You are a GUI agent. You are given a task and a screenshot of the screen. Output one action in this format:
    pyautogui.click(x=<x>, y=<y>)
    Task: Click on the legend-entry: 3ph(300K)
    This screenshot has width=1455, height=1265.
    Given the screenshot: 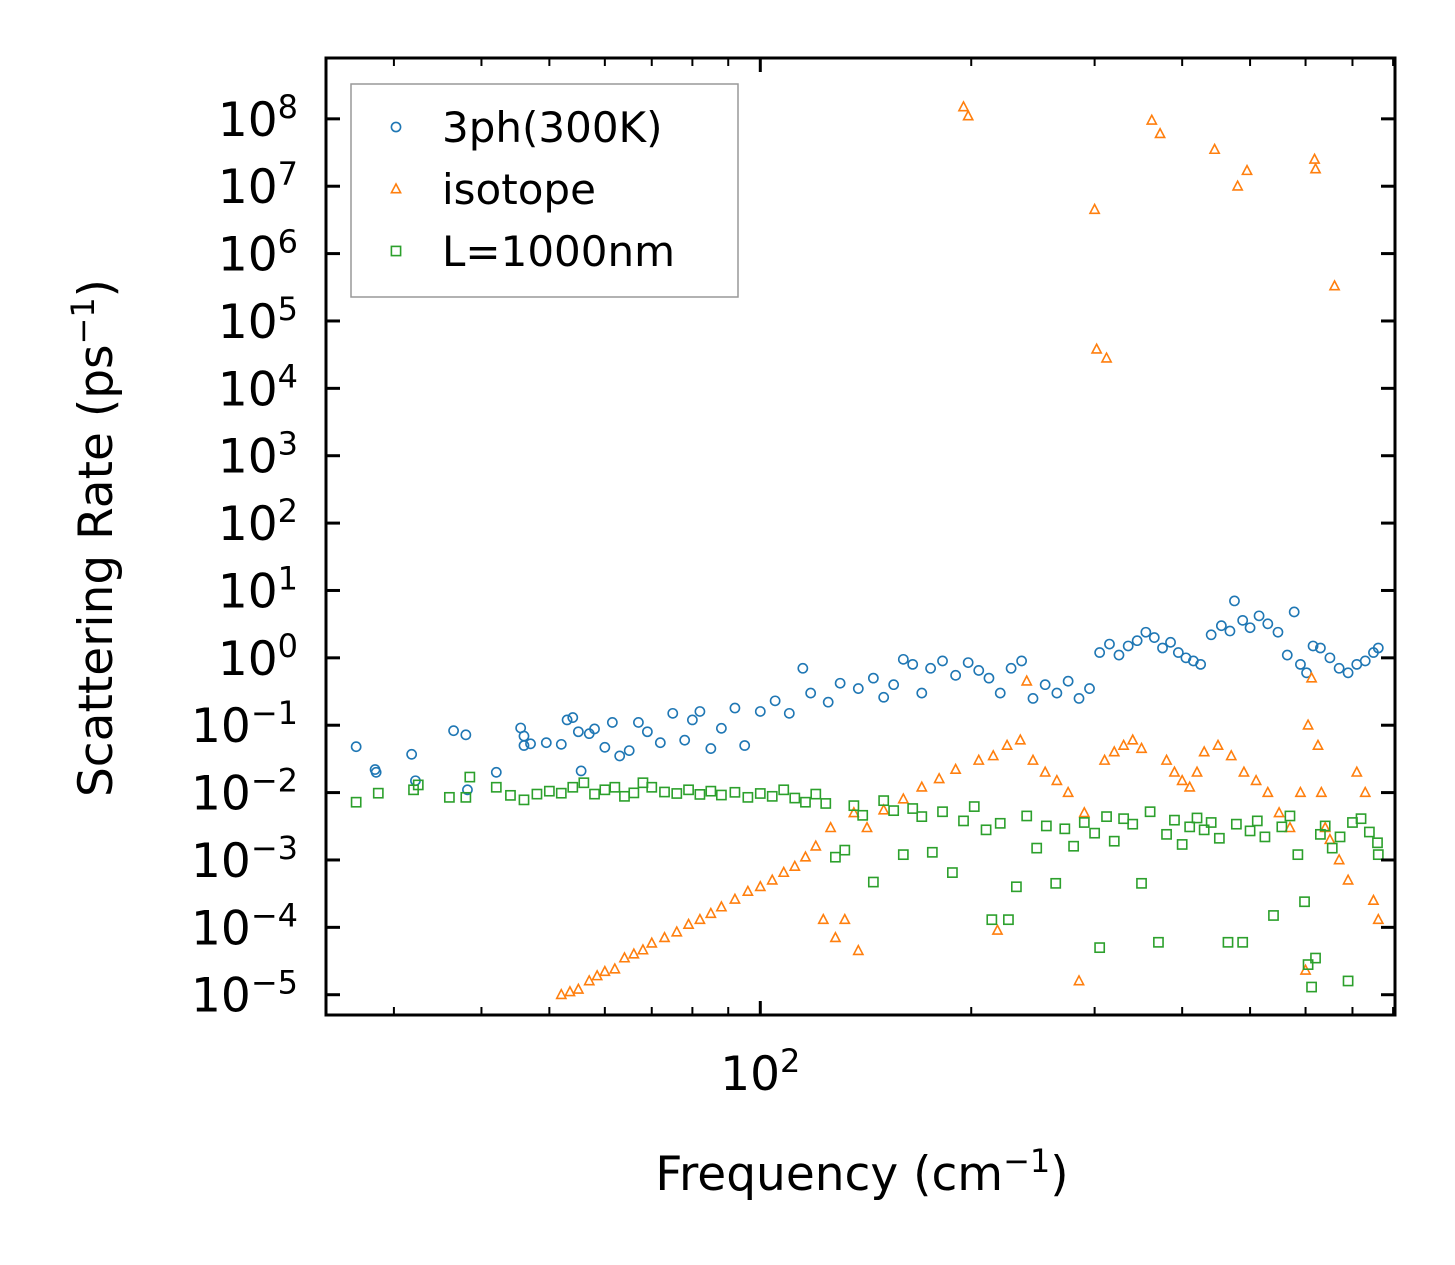 What is the action you would take?
    pyautogui.click(x=526, y=127)
    